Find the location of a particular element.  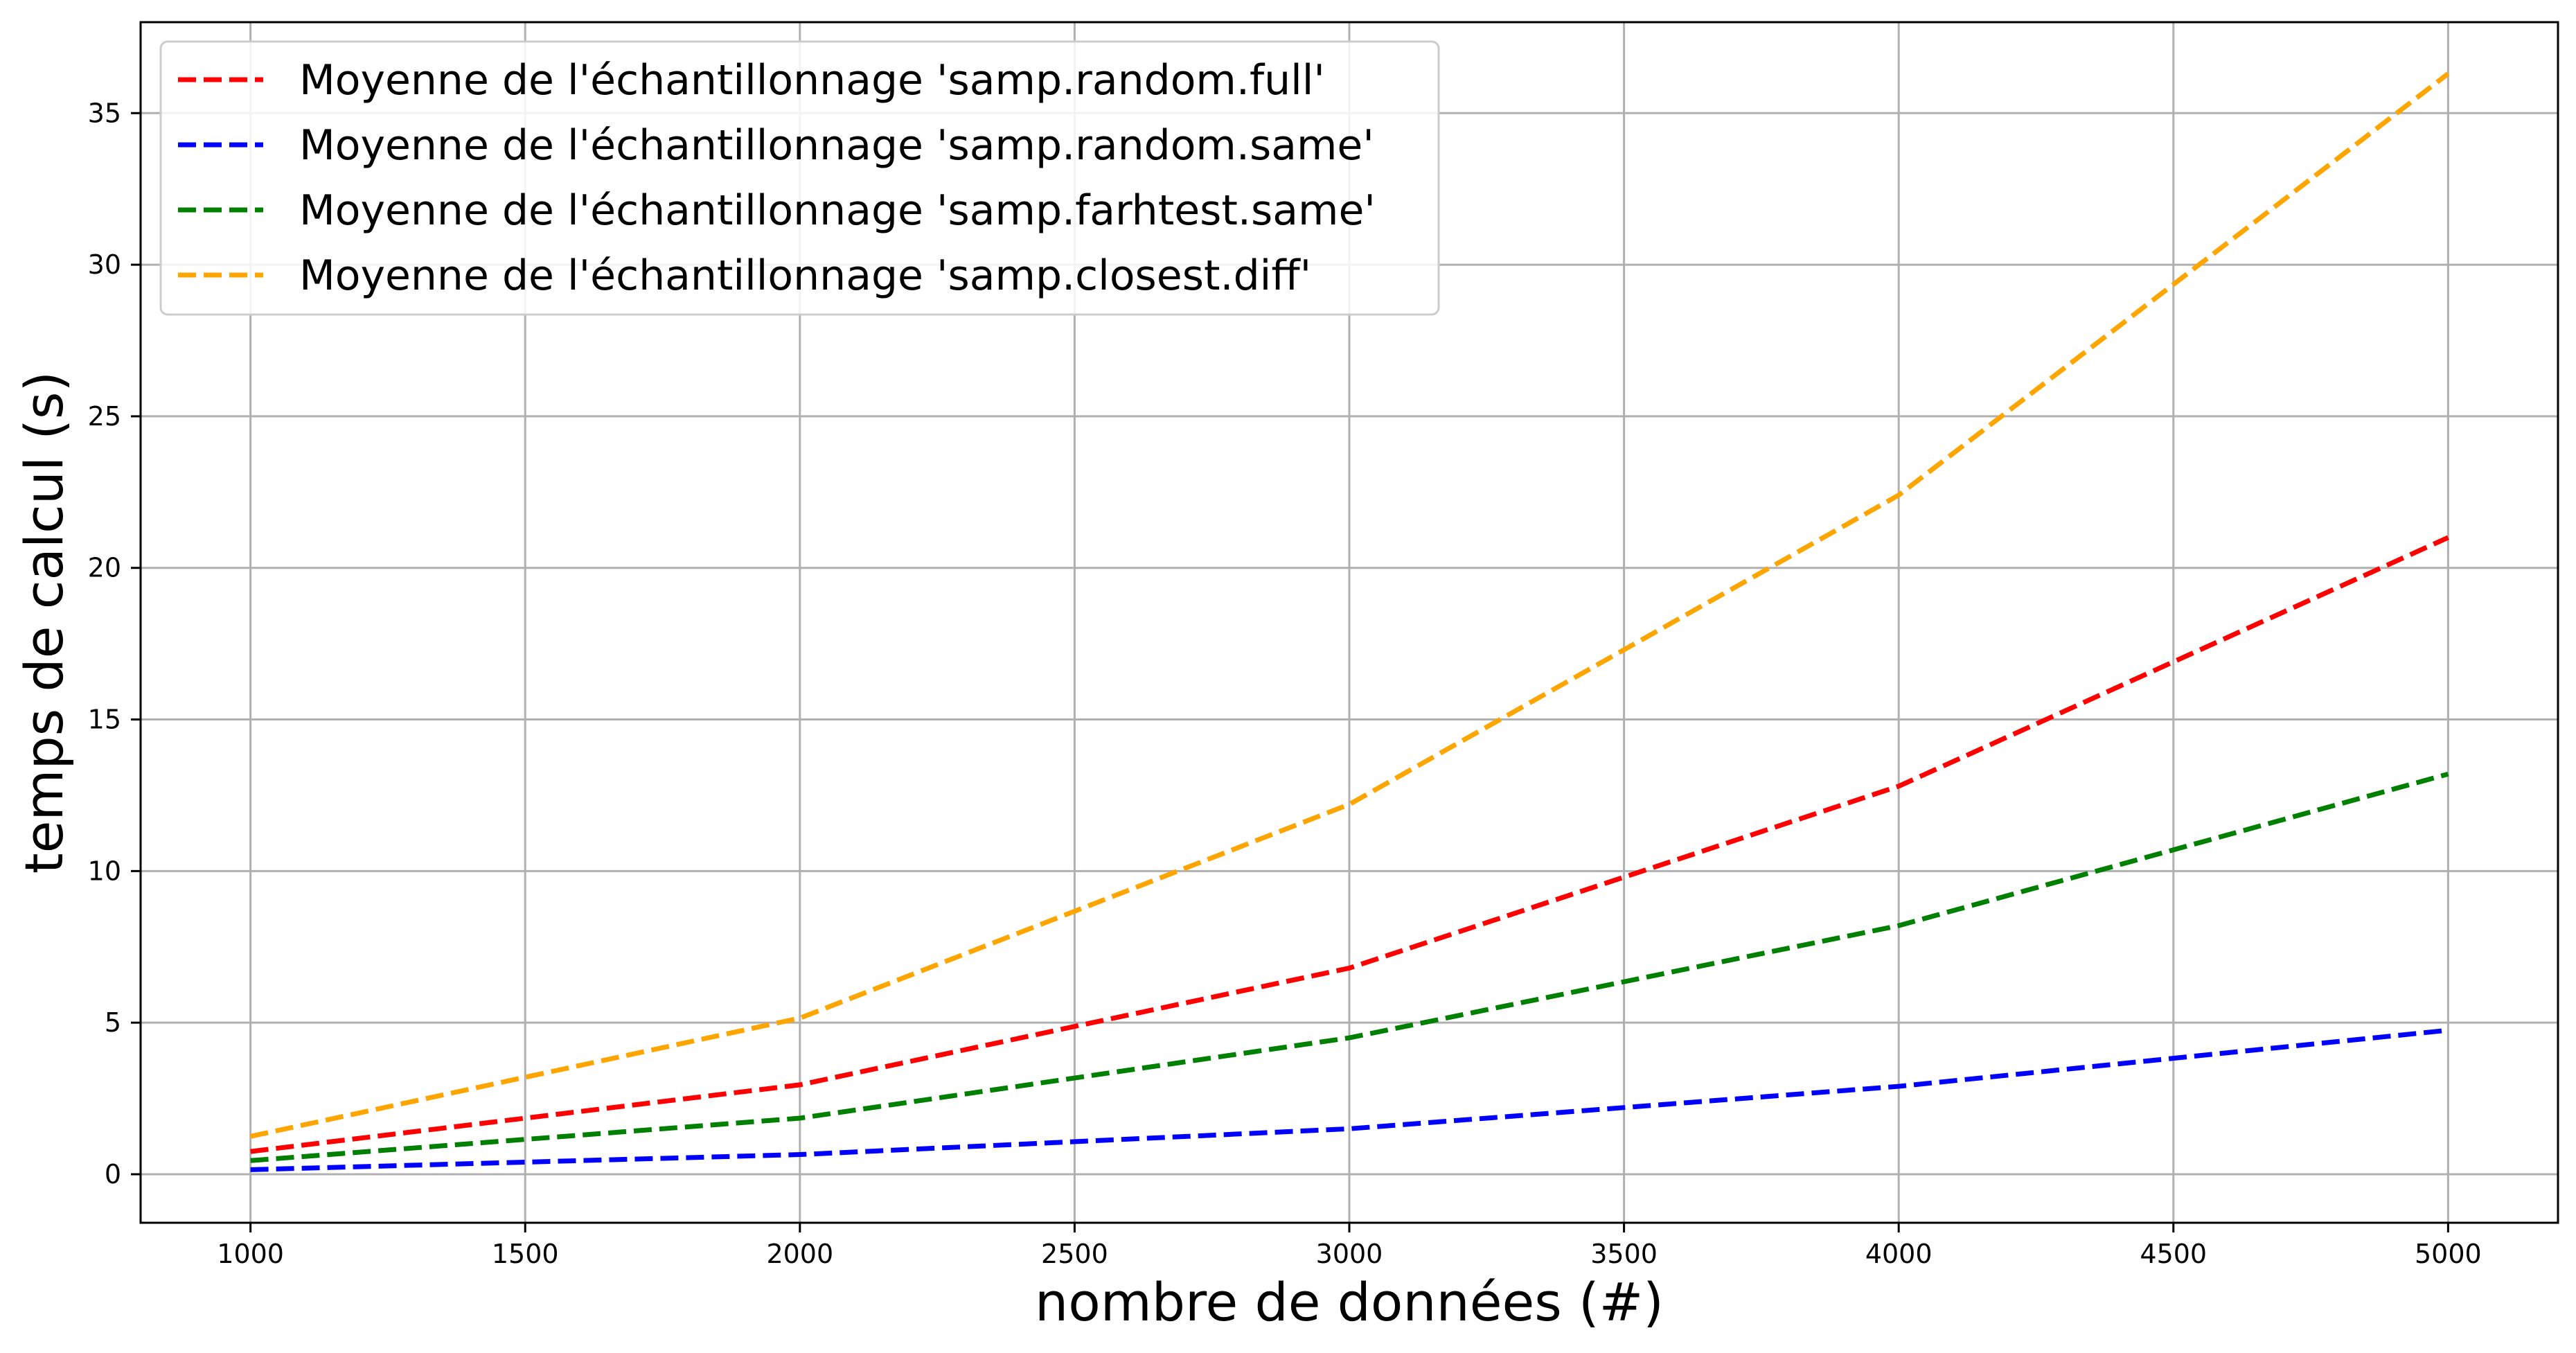

x-tick-label: 1000 is located at coordinates (250, 1254).